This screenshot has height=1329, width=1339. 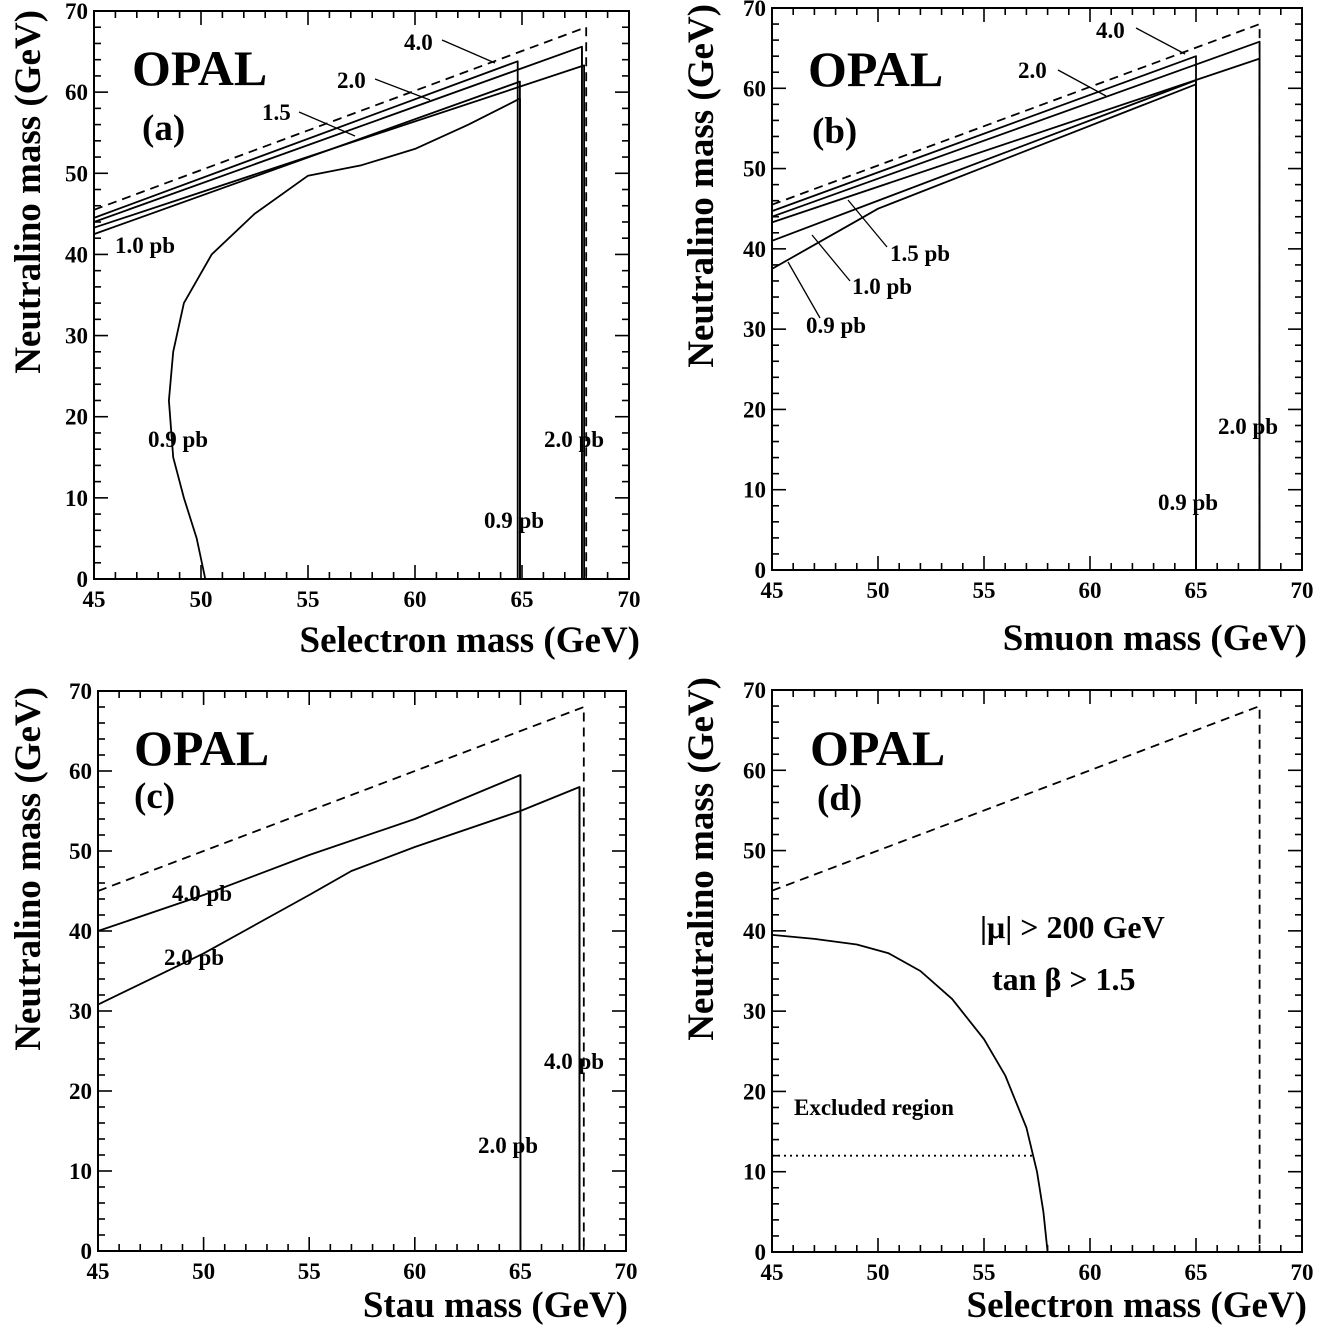 What do you see at coordinates (154, 796) in the screenshot?
I see `panel-c-tag: (c)` at bounding box center [154, 796].